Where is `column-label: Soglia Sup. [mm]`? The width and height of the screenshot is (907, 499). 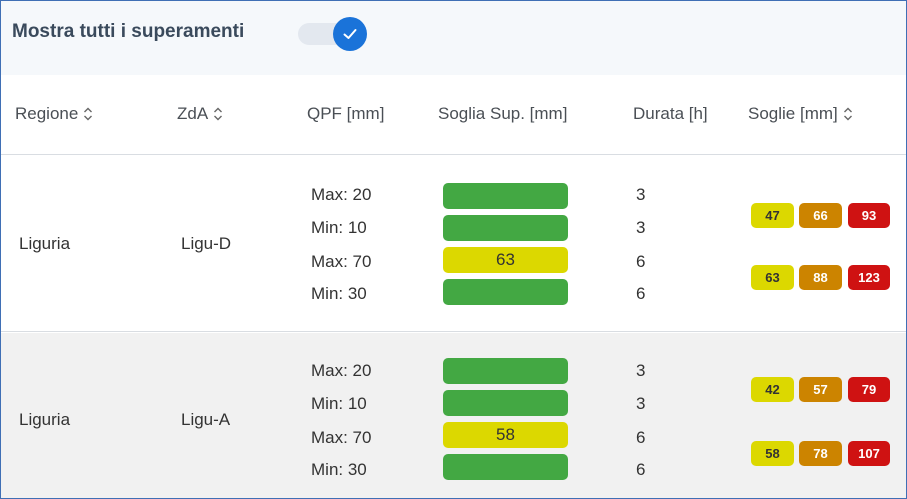
column-label: Soglia Sup. [mm] is located at coordinates (503, 113).